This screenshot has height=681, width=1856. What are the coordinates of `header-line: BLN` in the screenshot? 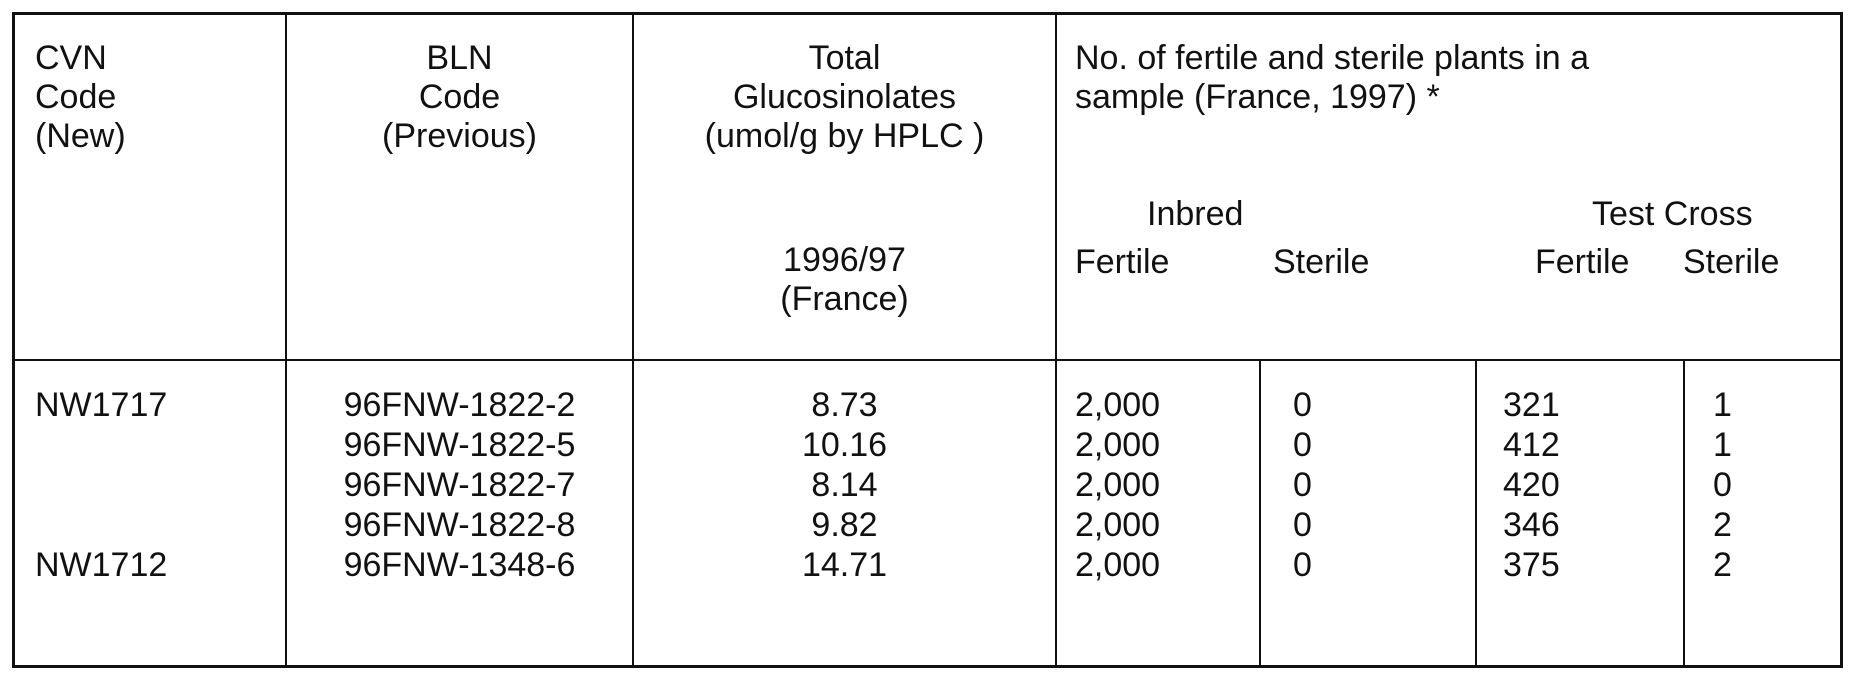 It's located at (459, 58).